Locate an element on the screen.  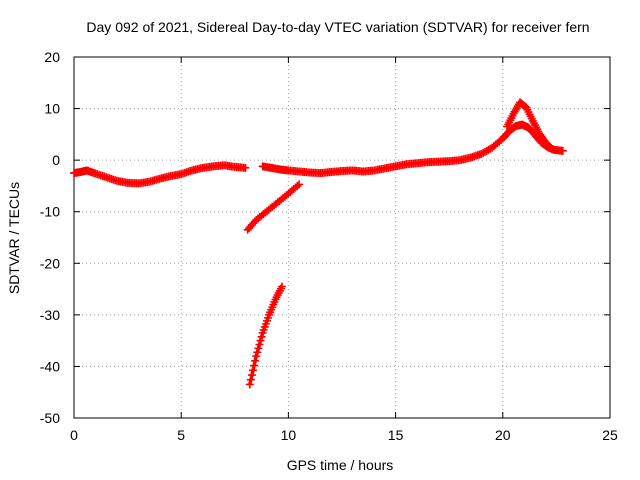
x-tick-label: 0 is located at coordinates (74, 435).